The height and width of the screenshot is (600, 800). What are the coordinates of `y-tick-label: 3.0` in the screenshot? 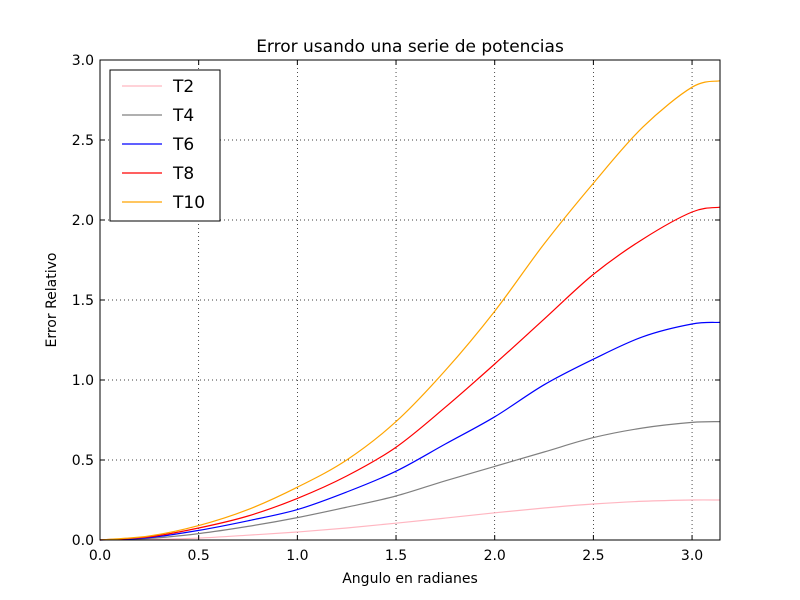 It's located at (83, 61).